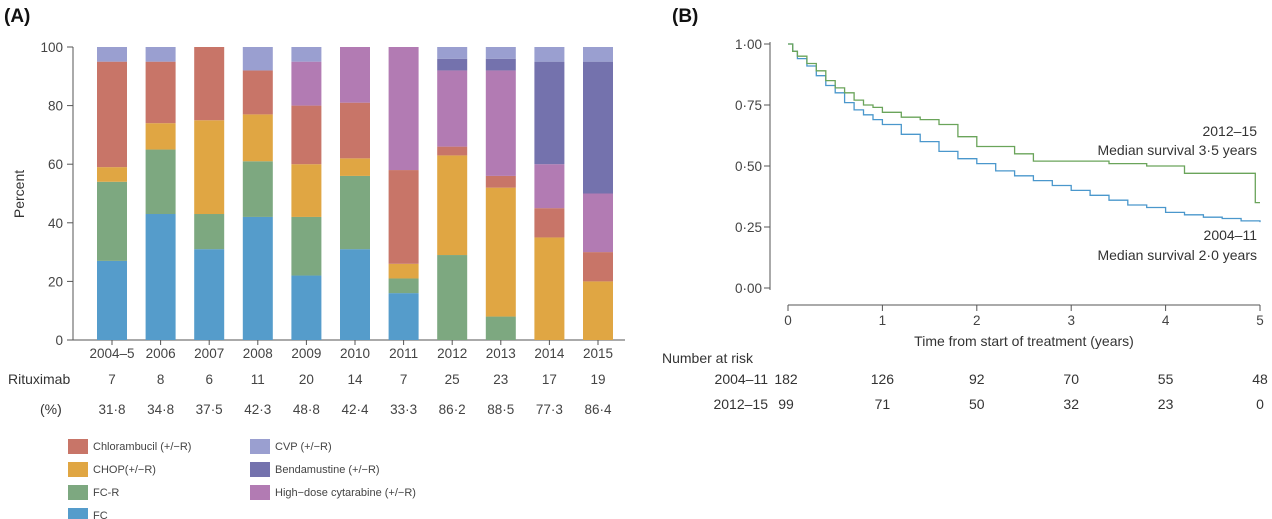  What do you see at coordinates (740, 404) in the screenshot?
I see `risk-row-label: 2012–15` at bounding box center [740, 404].